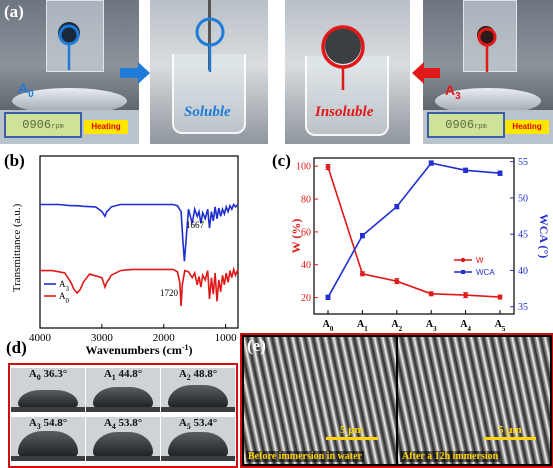 Image resolution: width=553 pixels, height=468 pixels. I want to click on panel-a-label: (a), so click(14, 11).